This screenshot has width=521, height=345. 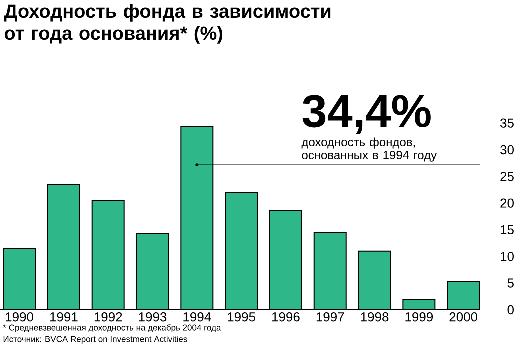 I want to click on x-tick-label: 1994, so click(x=198, y=317).